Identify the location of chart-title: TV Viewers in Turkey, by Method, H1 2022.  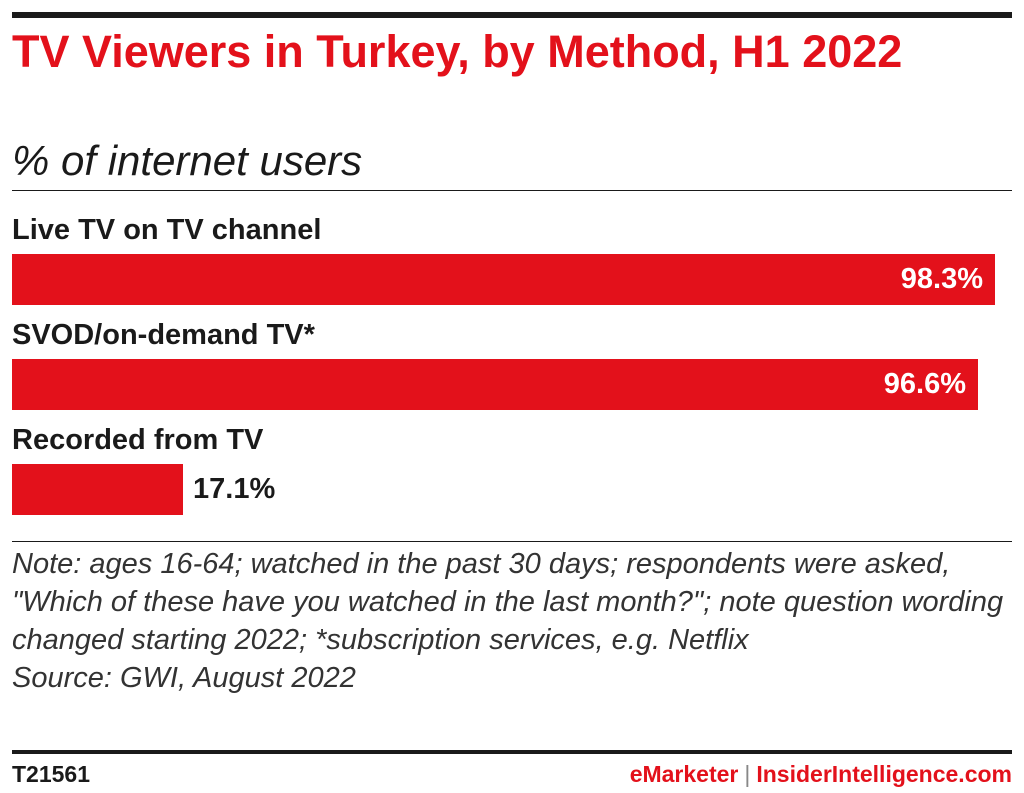
(457, 51).